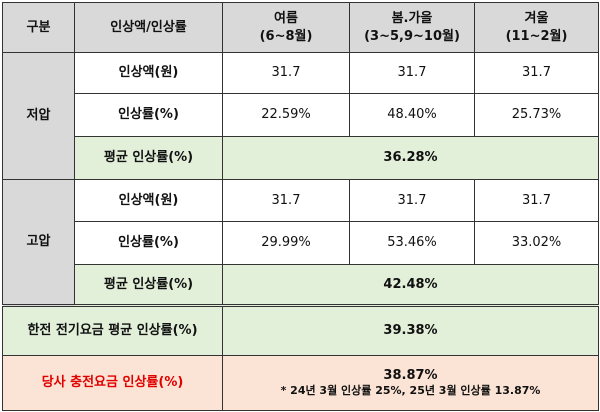 This screenshot has height=412, width=600. What do you see at coordinates (536, 73) in the screenshot?
I see `low-amount-winter: 31.7` at bounding box center [536, 73].